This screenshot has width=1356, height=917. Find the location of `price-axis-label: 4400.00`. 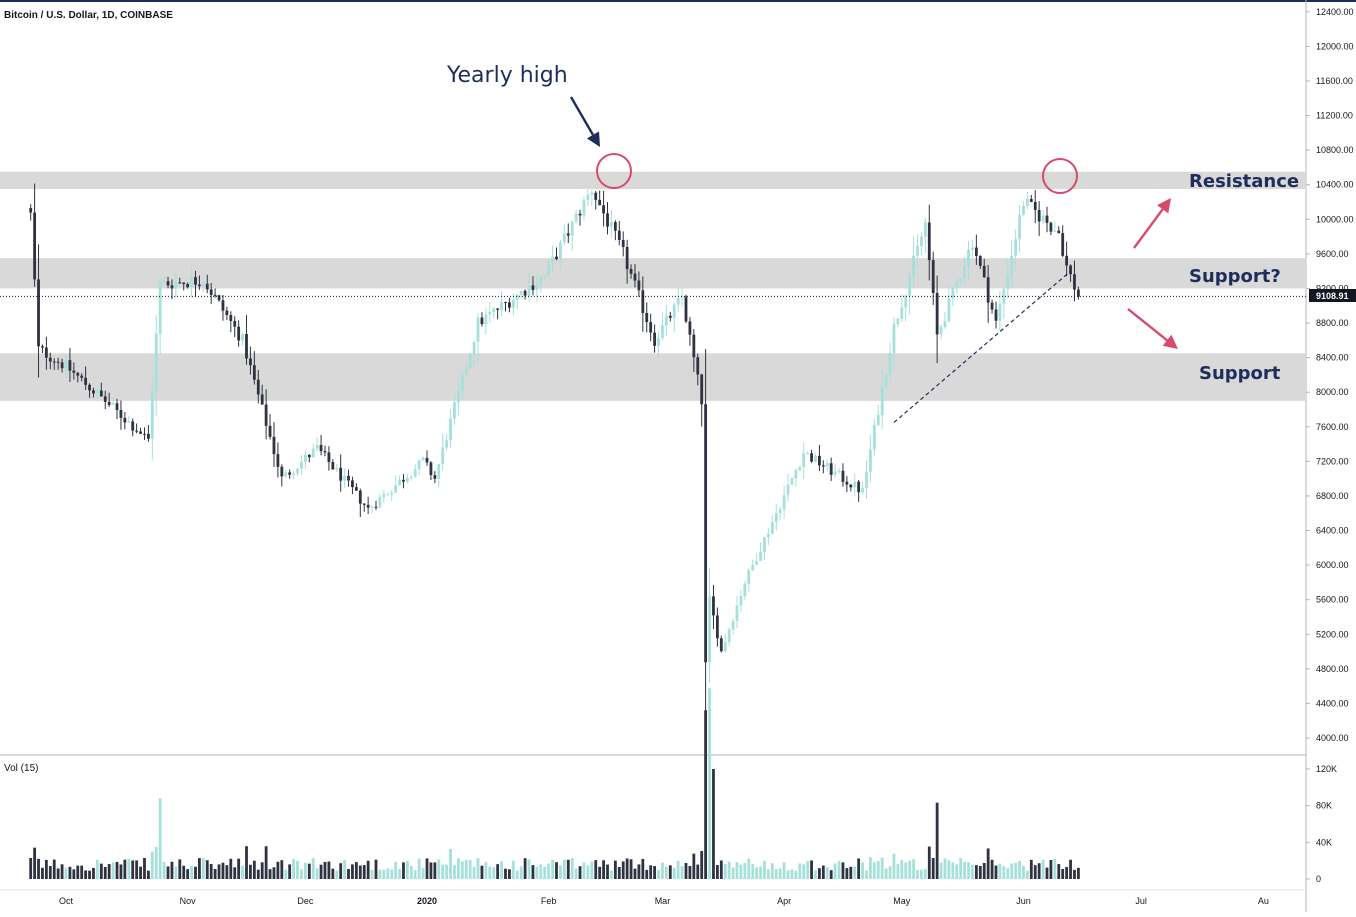

price-axis-label: 4400.00 is located at coordinates (1332, 703).